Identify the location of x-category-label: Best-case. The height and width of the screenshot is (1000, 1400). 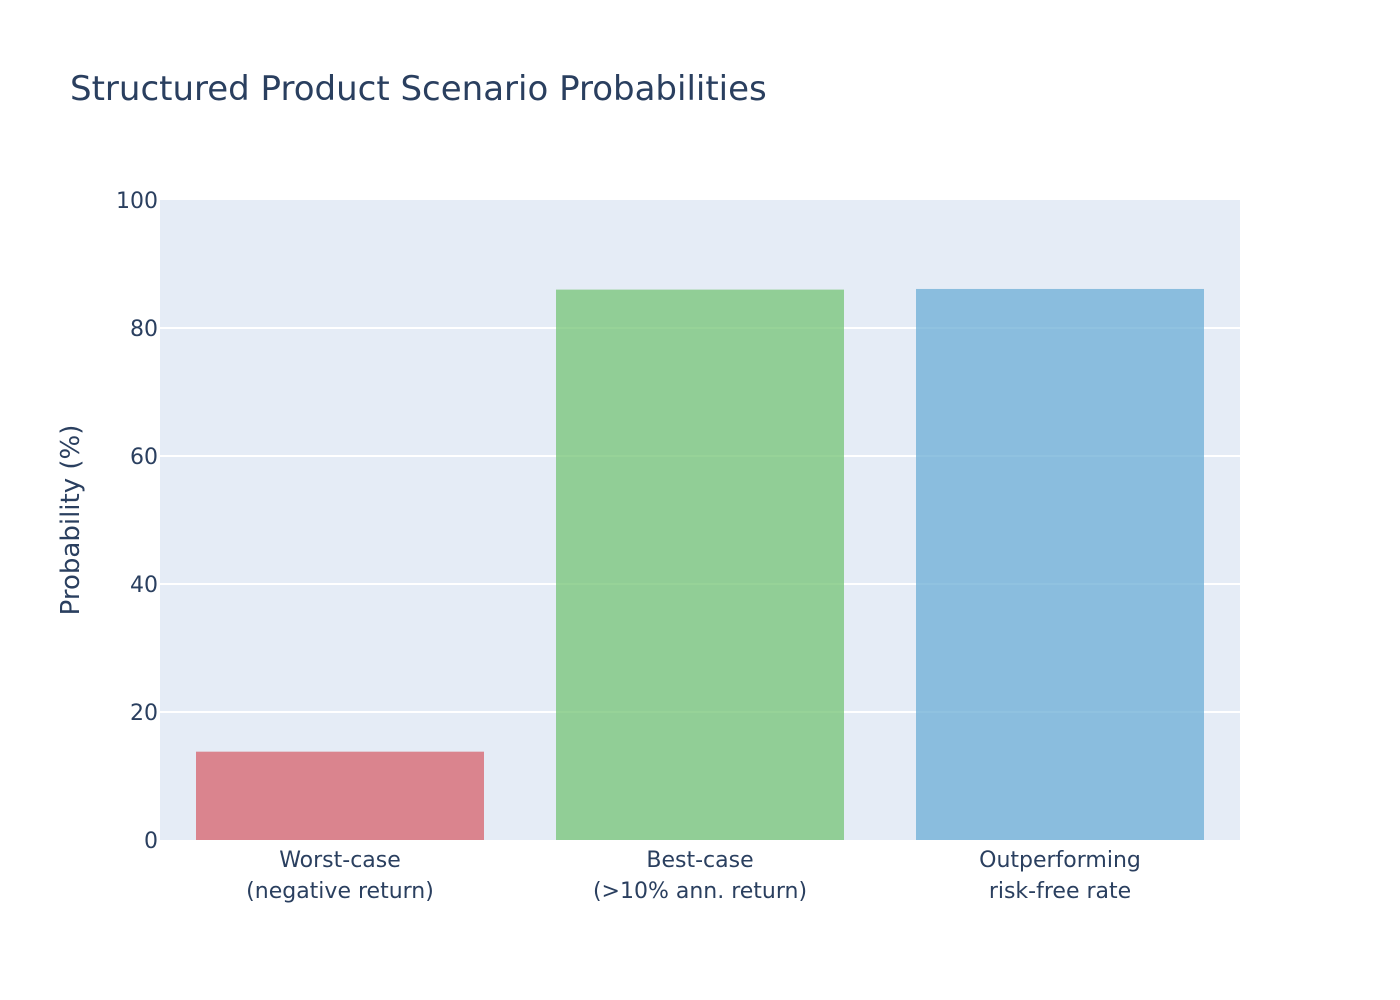
(699, 860).